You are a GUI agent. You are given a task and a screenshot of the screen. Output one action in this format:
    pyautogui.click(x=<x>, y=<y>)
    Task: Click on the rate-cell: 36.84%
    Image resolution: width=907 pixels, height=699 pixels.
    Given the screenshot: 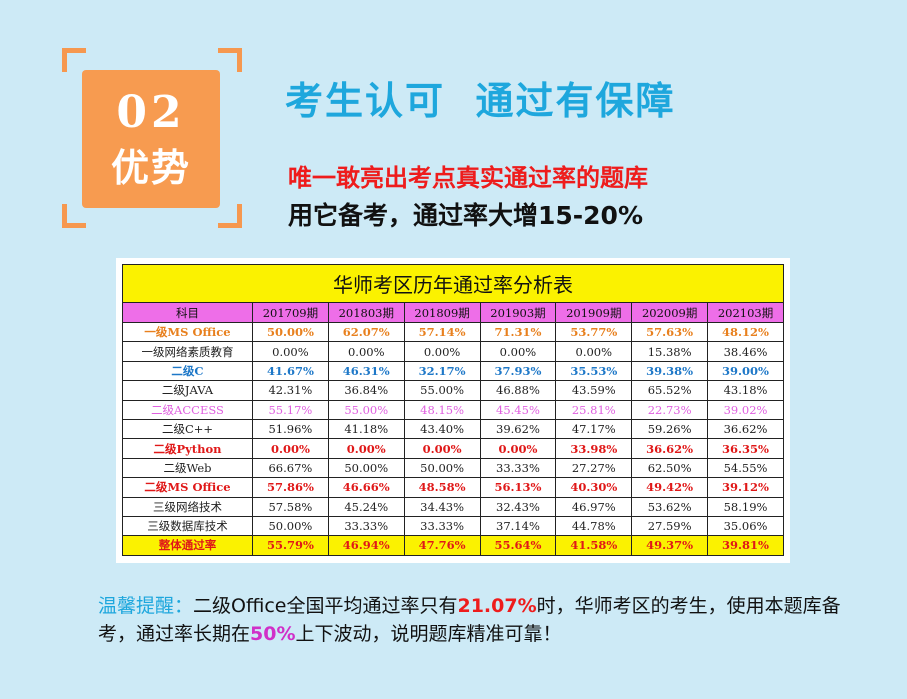 What is the action you would take?
    pyautogui.click(x=366, y=390)
    